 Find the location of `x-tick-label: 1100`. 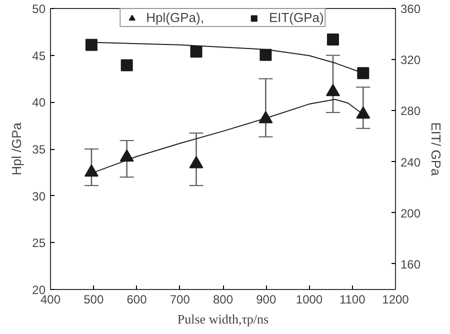

x-tick-label: 1100 is located at coordinates (352, 299).